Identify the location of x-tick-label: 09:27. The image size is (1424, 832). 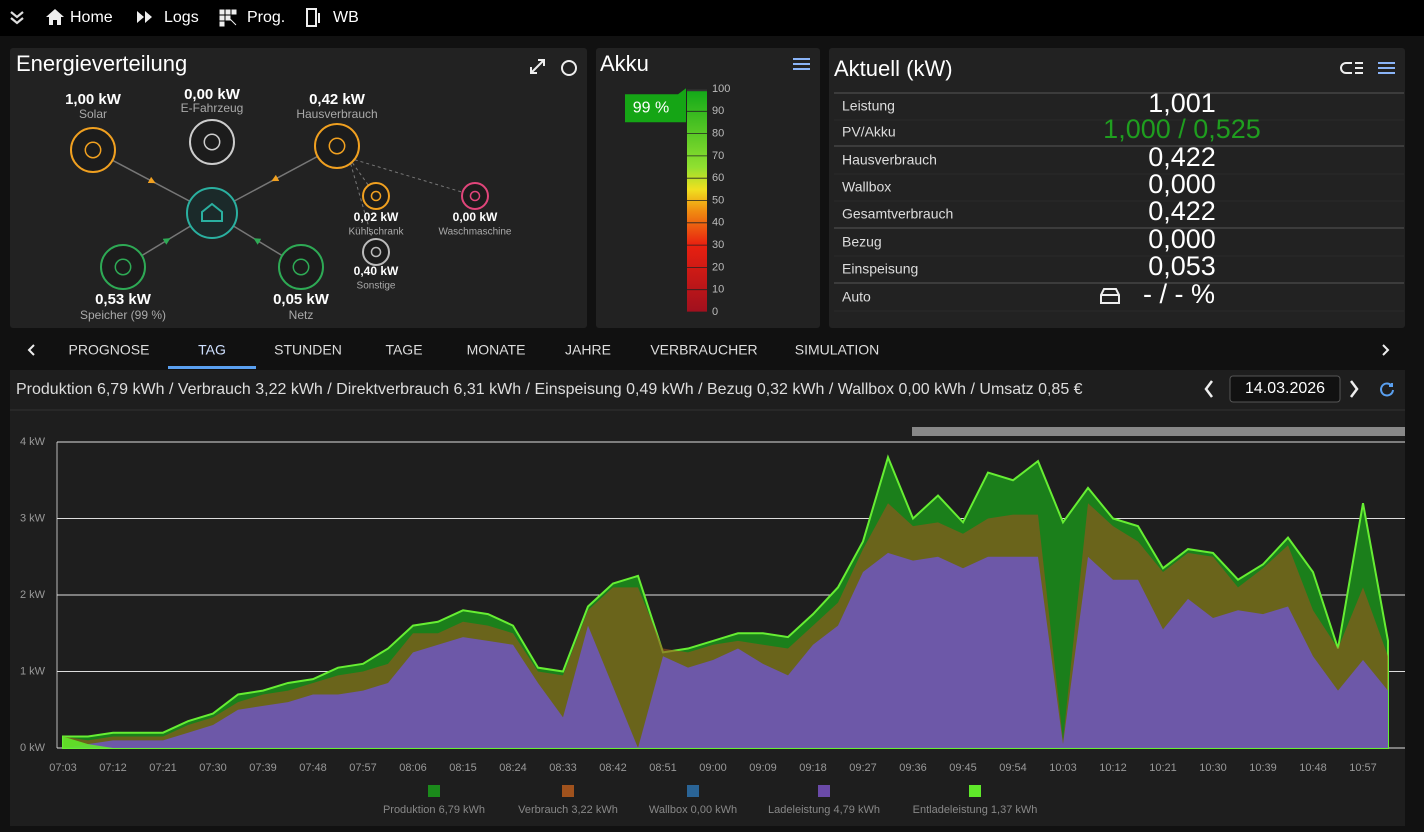
(863, 768).